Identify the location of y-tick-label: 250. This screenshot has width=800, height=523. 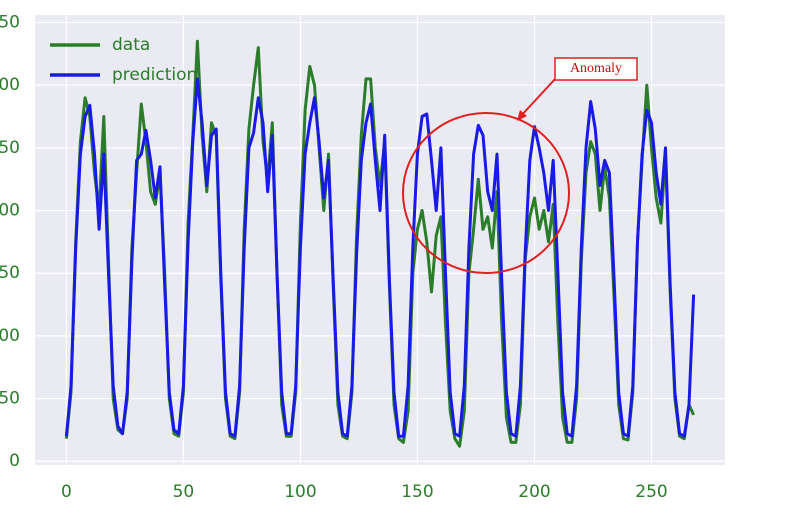
(10, 148).